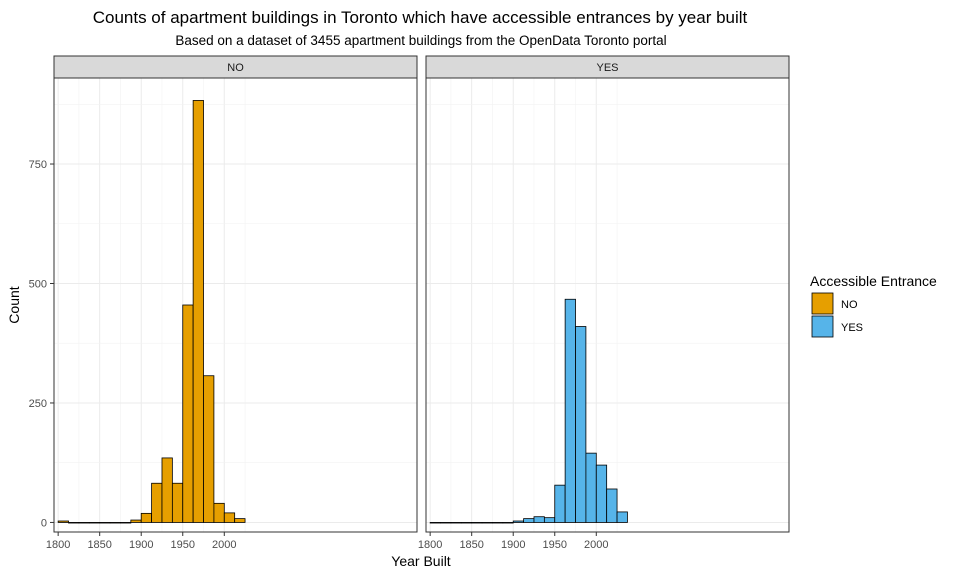  I want to click on legend-title: Accessible Entrance, so click(873, 281).